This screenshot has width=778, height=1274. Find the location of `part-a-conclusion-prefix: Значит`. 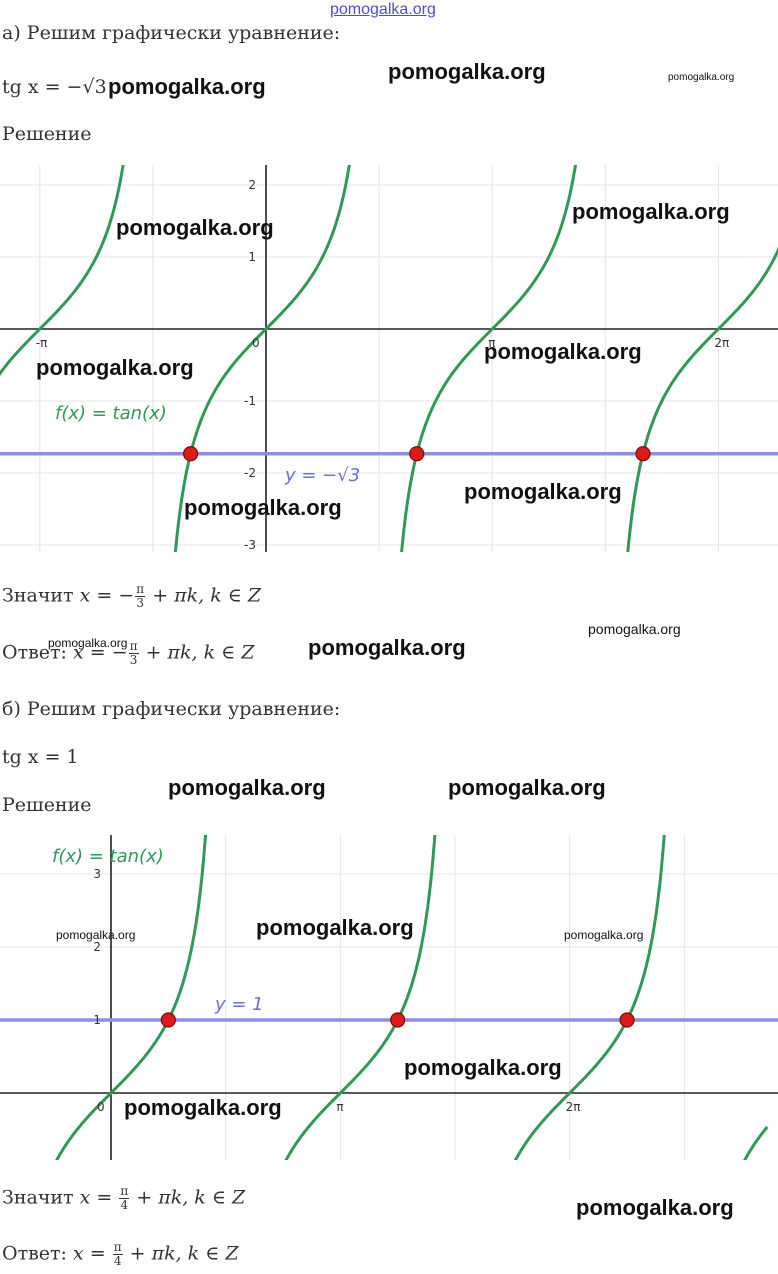

part-a-conclusion-prefix: Значит is located at coordinates (41, 595).